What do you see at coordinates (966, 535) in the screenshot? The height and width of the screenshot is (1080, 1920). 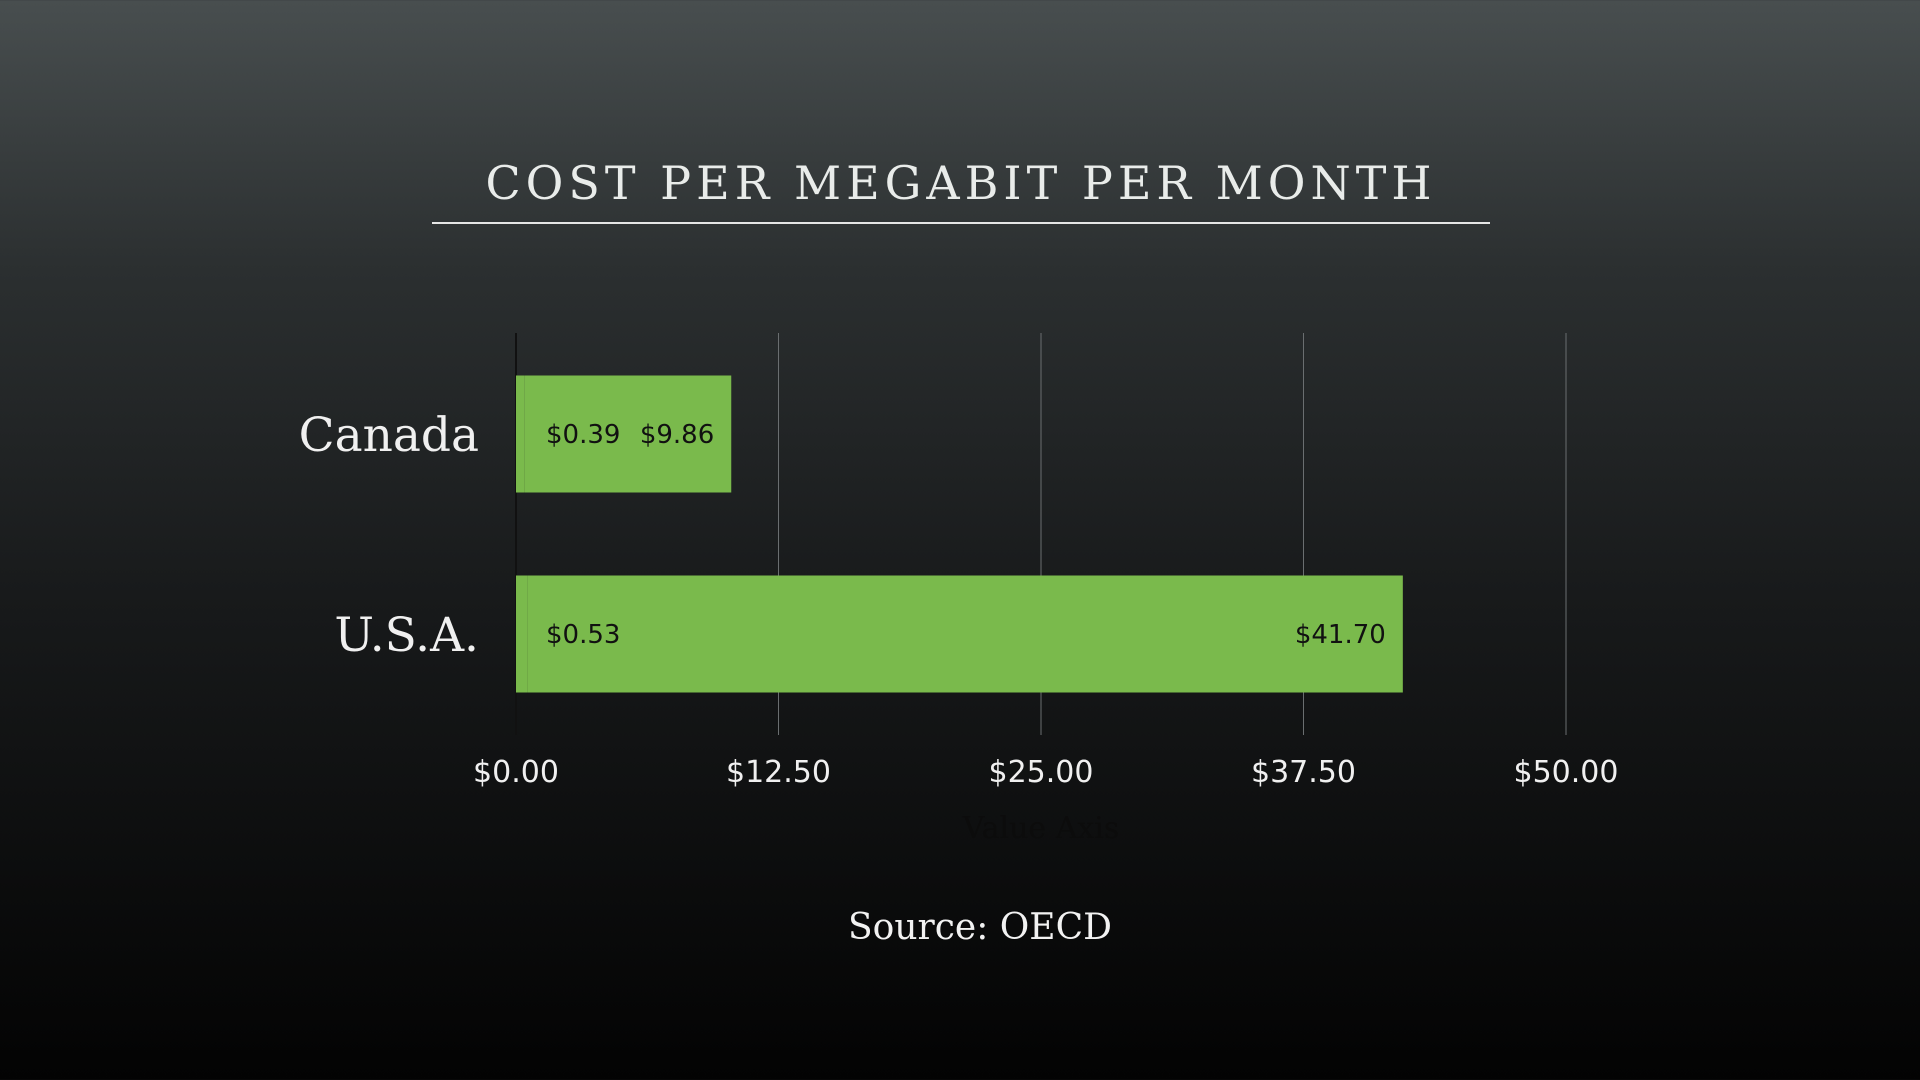 I see `data-labels: $0.39 $9.86 $0.53 $41.70` at bounding box center [966, 535].